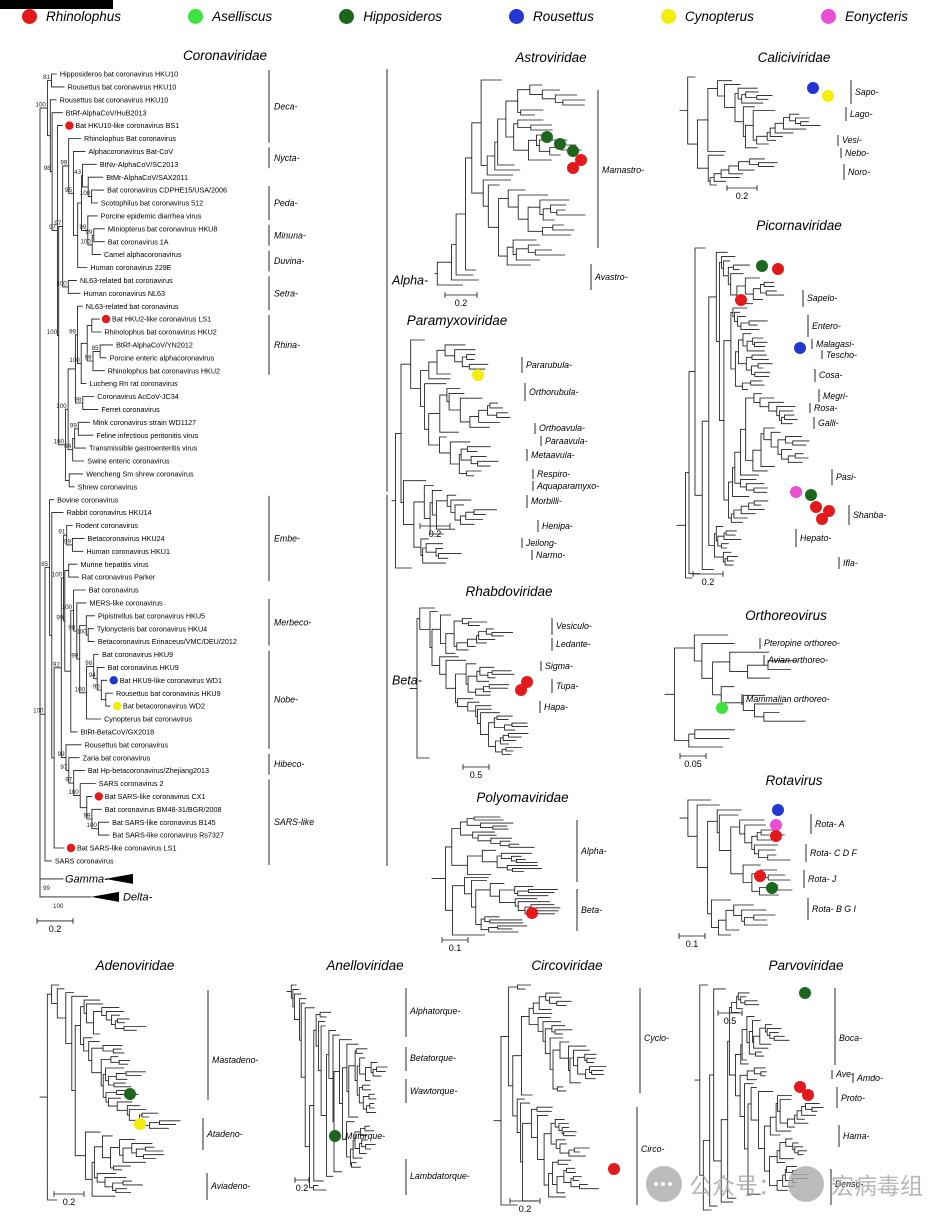  I want to click on clade-label: Peda-, so click(286, 203).